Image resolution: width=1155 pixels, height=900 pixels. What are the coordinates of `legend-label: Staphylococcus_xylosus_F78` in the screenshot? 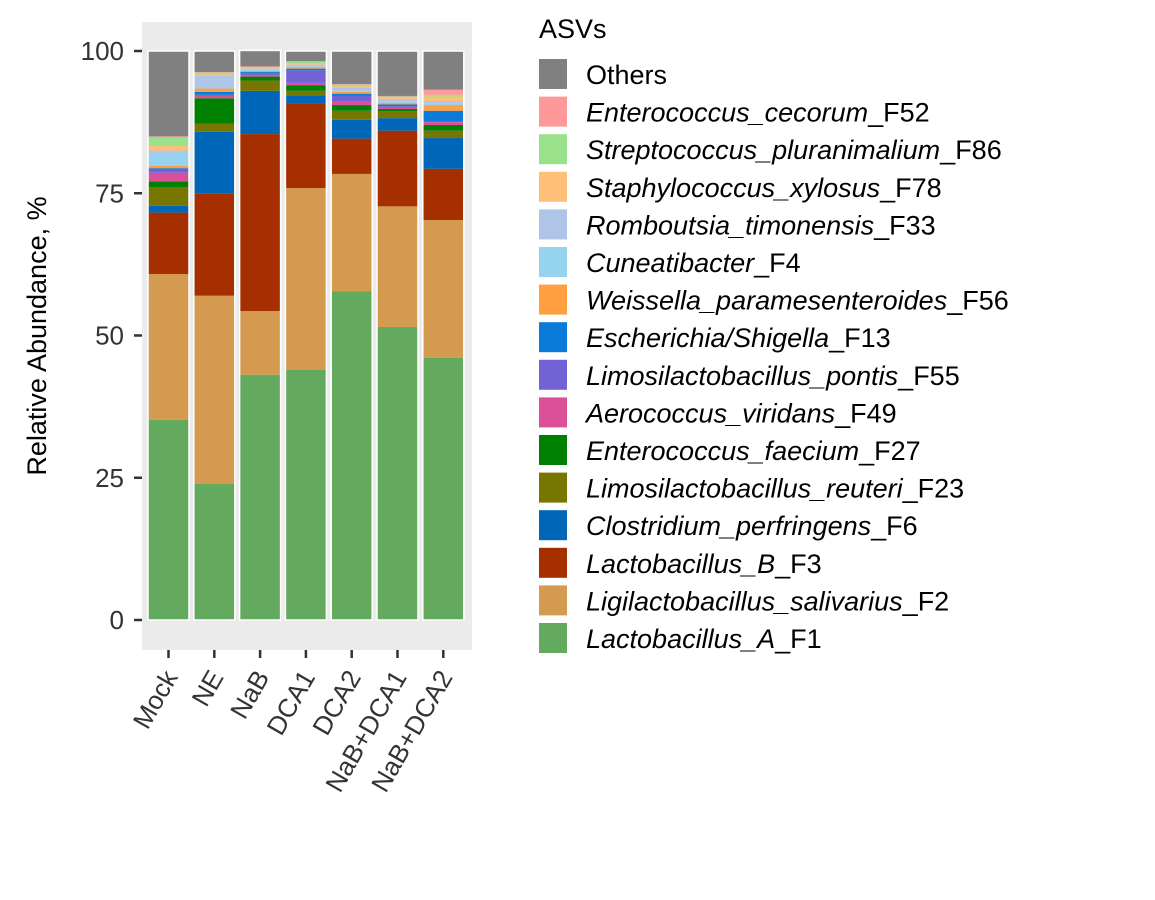 It's located at (764, 188).